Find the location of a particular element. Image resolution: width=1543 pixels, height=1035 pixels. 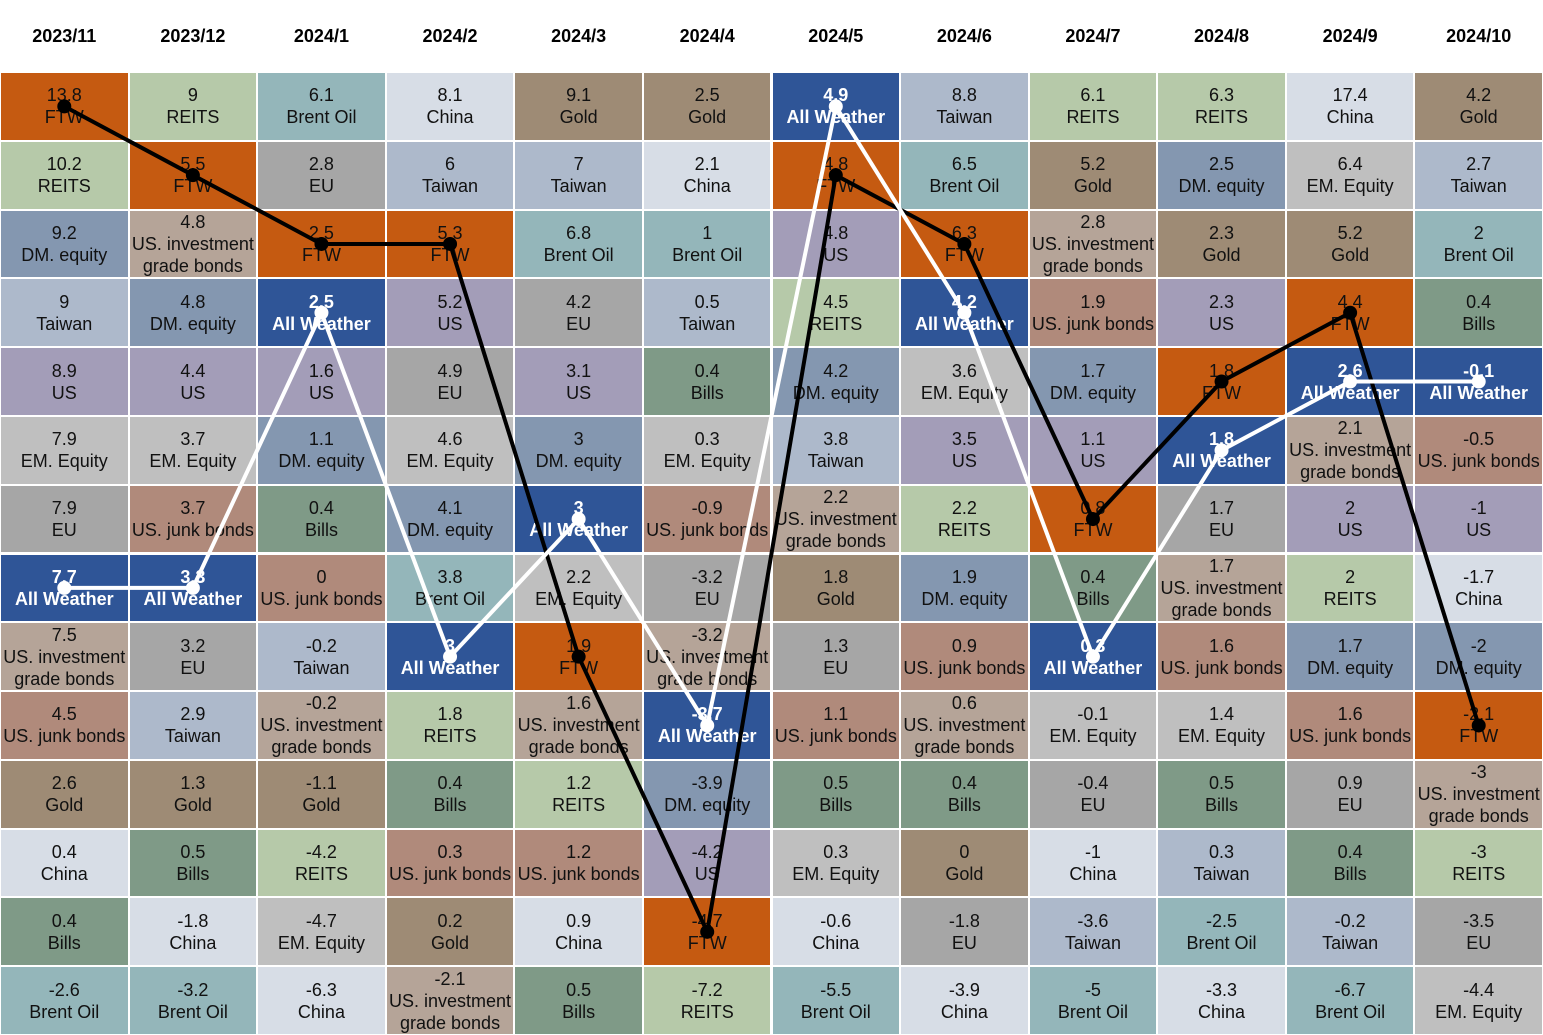

cell-value: 1.2 is located at coordinates (579, 852).